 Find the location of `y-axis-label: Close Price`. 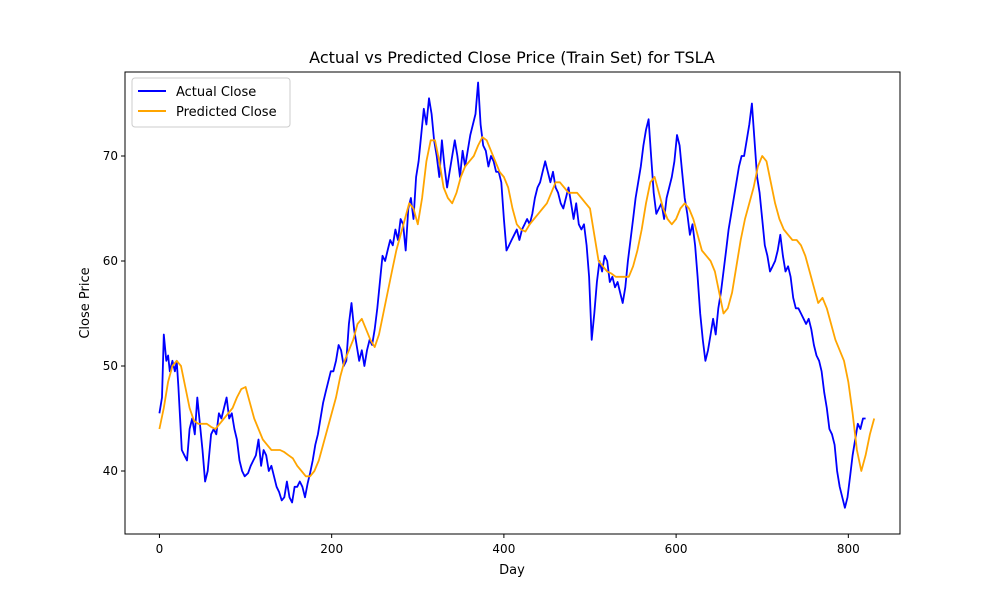

y-axis-label: Close Price is located at coordinates (85, 302).